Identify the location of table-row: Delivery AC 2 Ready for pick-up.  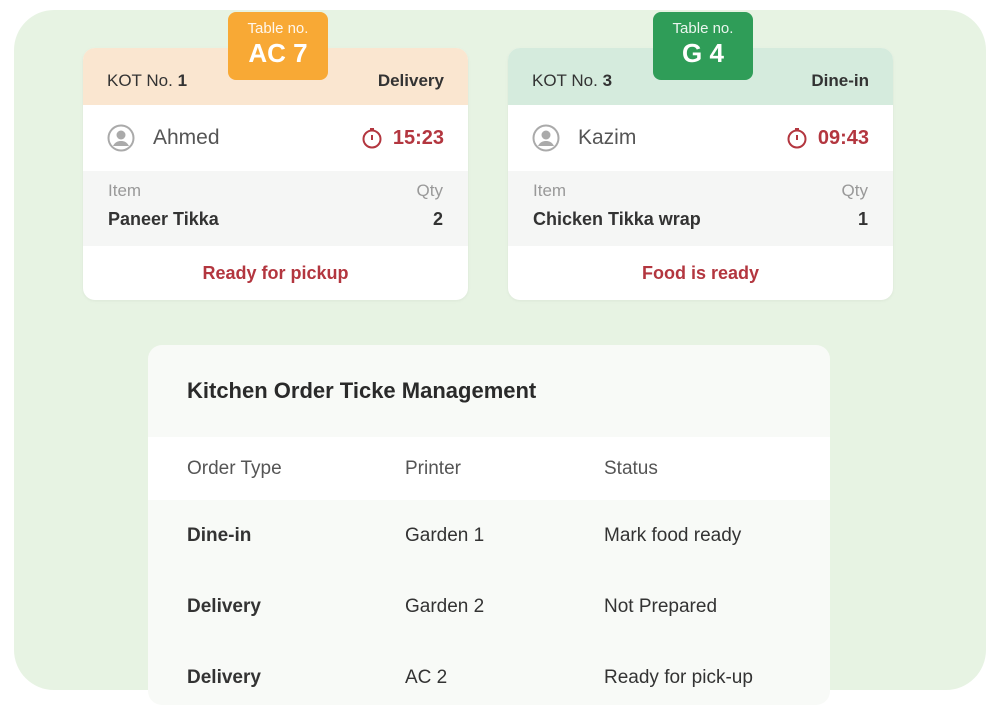
(489, 673).